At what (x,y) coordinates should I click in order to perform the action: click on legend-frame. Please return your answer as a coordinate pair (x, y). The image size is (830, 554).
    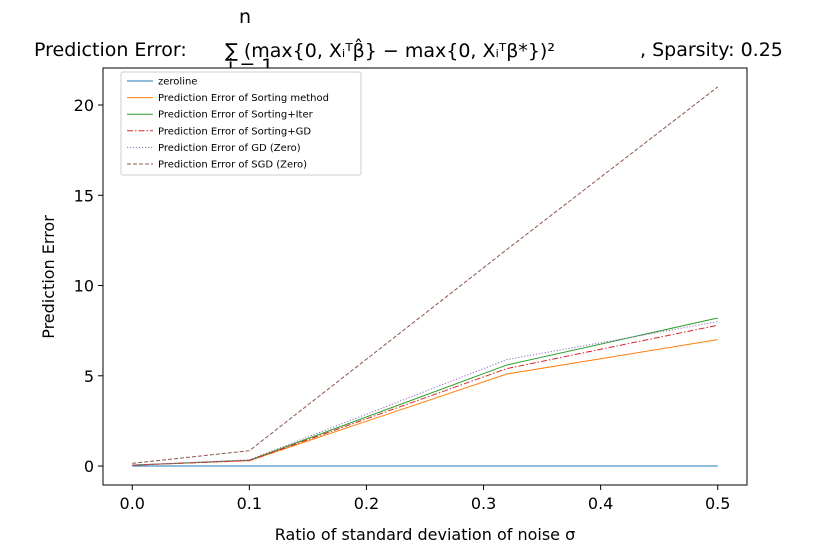
    Looking at the image, I should click on (241, 123).